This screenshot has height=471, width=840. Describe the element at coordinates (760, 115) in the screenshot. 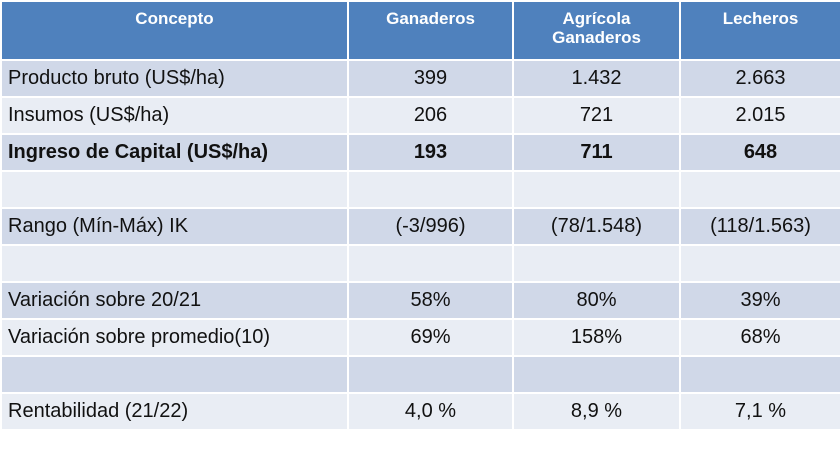

I see `cell-lecheros: 2.015` at that location.